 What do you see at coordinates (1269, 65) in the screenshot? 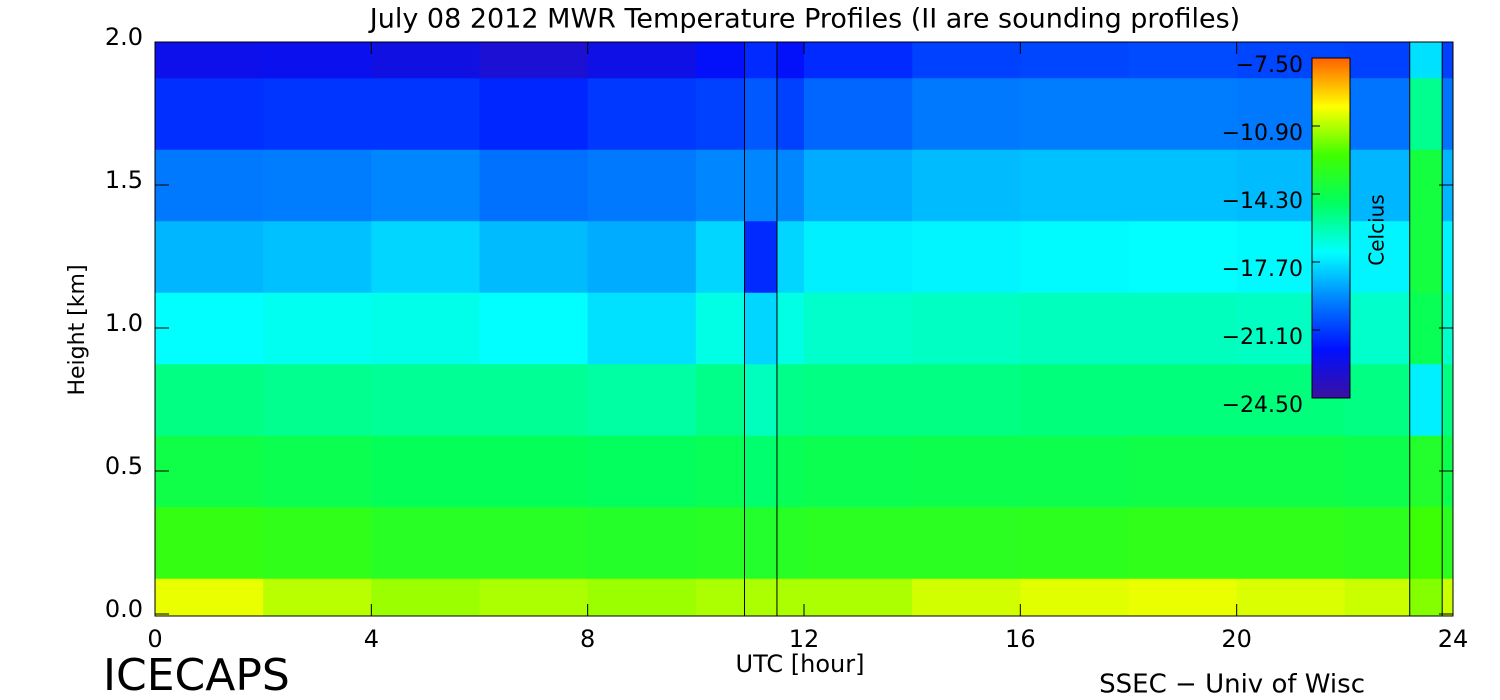
I see `colorbar-tick-label: −7.50` at bounding box center [1269, 65].